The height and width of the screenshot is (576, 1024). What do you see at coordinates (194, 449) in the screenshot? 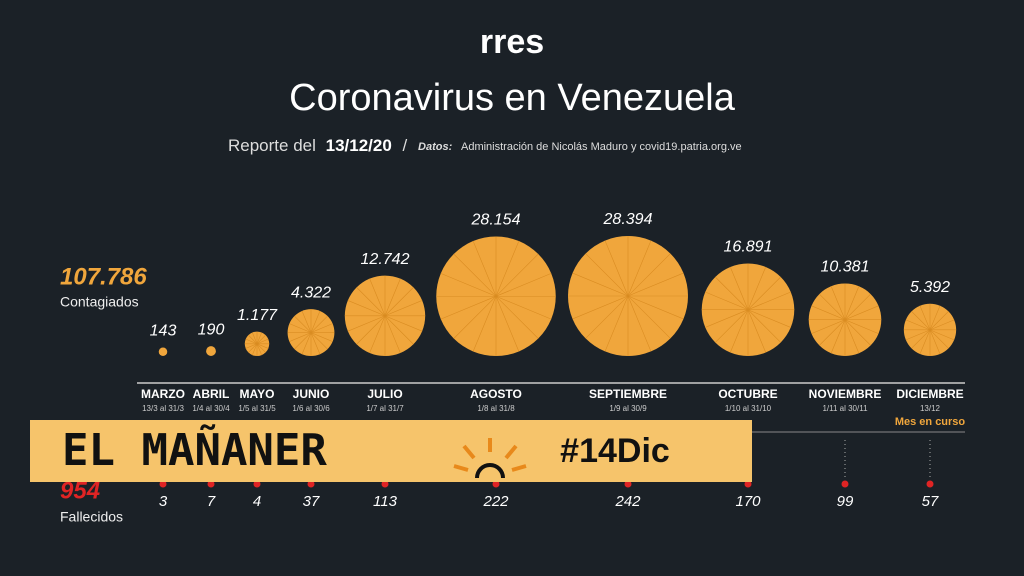
I see `banner-title: EL MAÑANER` at bounding box center [194, 449].